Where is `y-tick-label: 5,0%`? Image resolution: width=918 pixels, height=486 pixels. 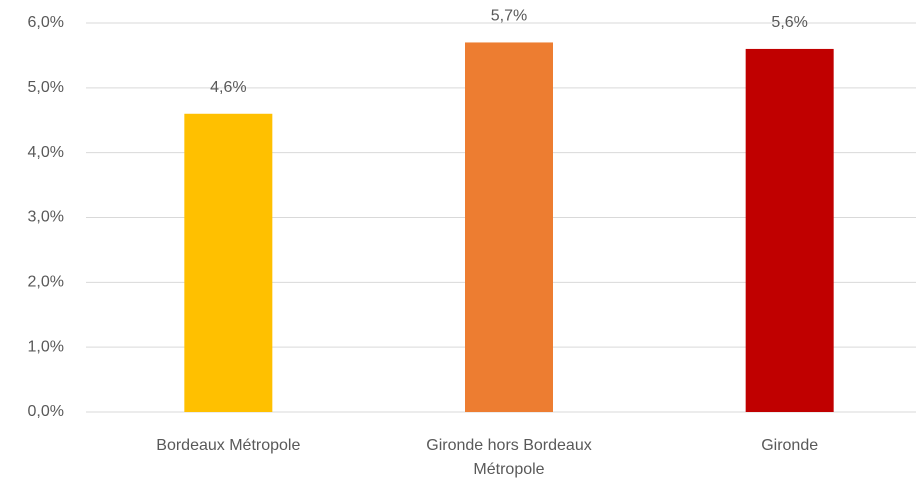 y-tick-label: 5,0% is located at coordinates (46, 87).